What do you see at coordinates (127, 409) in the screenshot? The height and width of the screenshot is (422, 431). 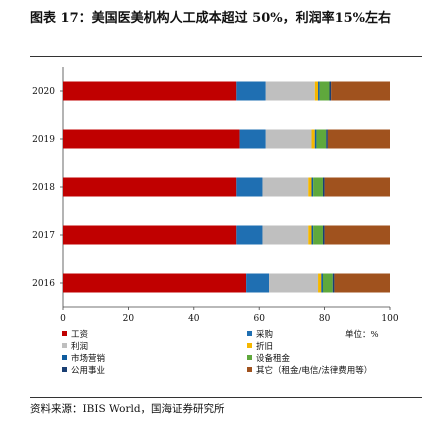 I see `source-note: 资料来源：IBIS World，国海证券研究所` at bounding box center [127, 409].